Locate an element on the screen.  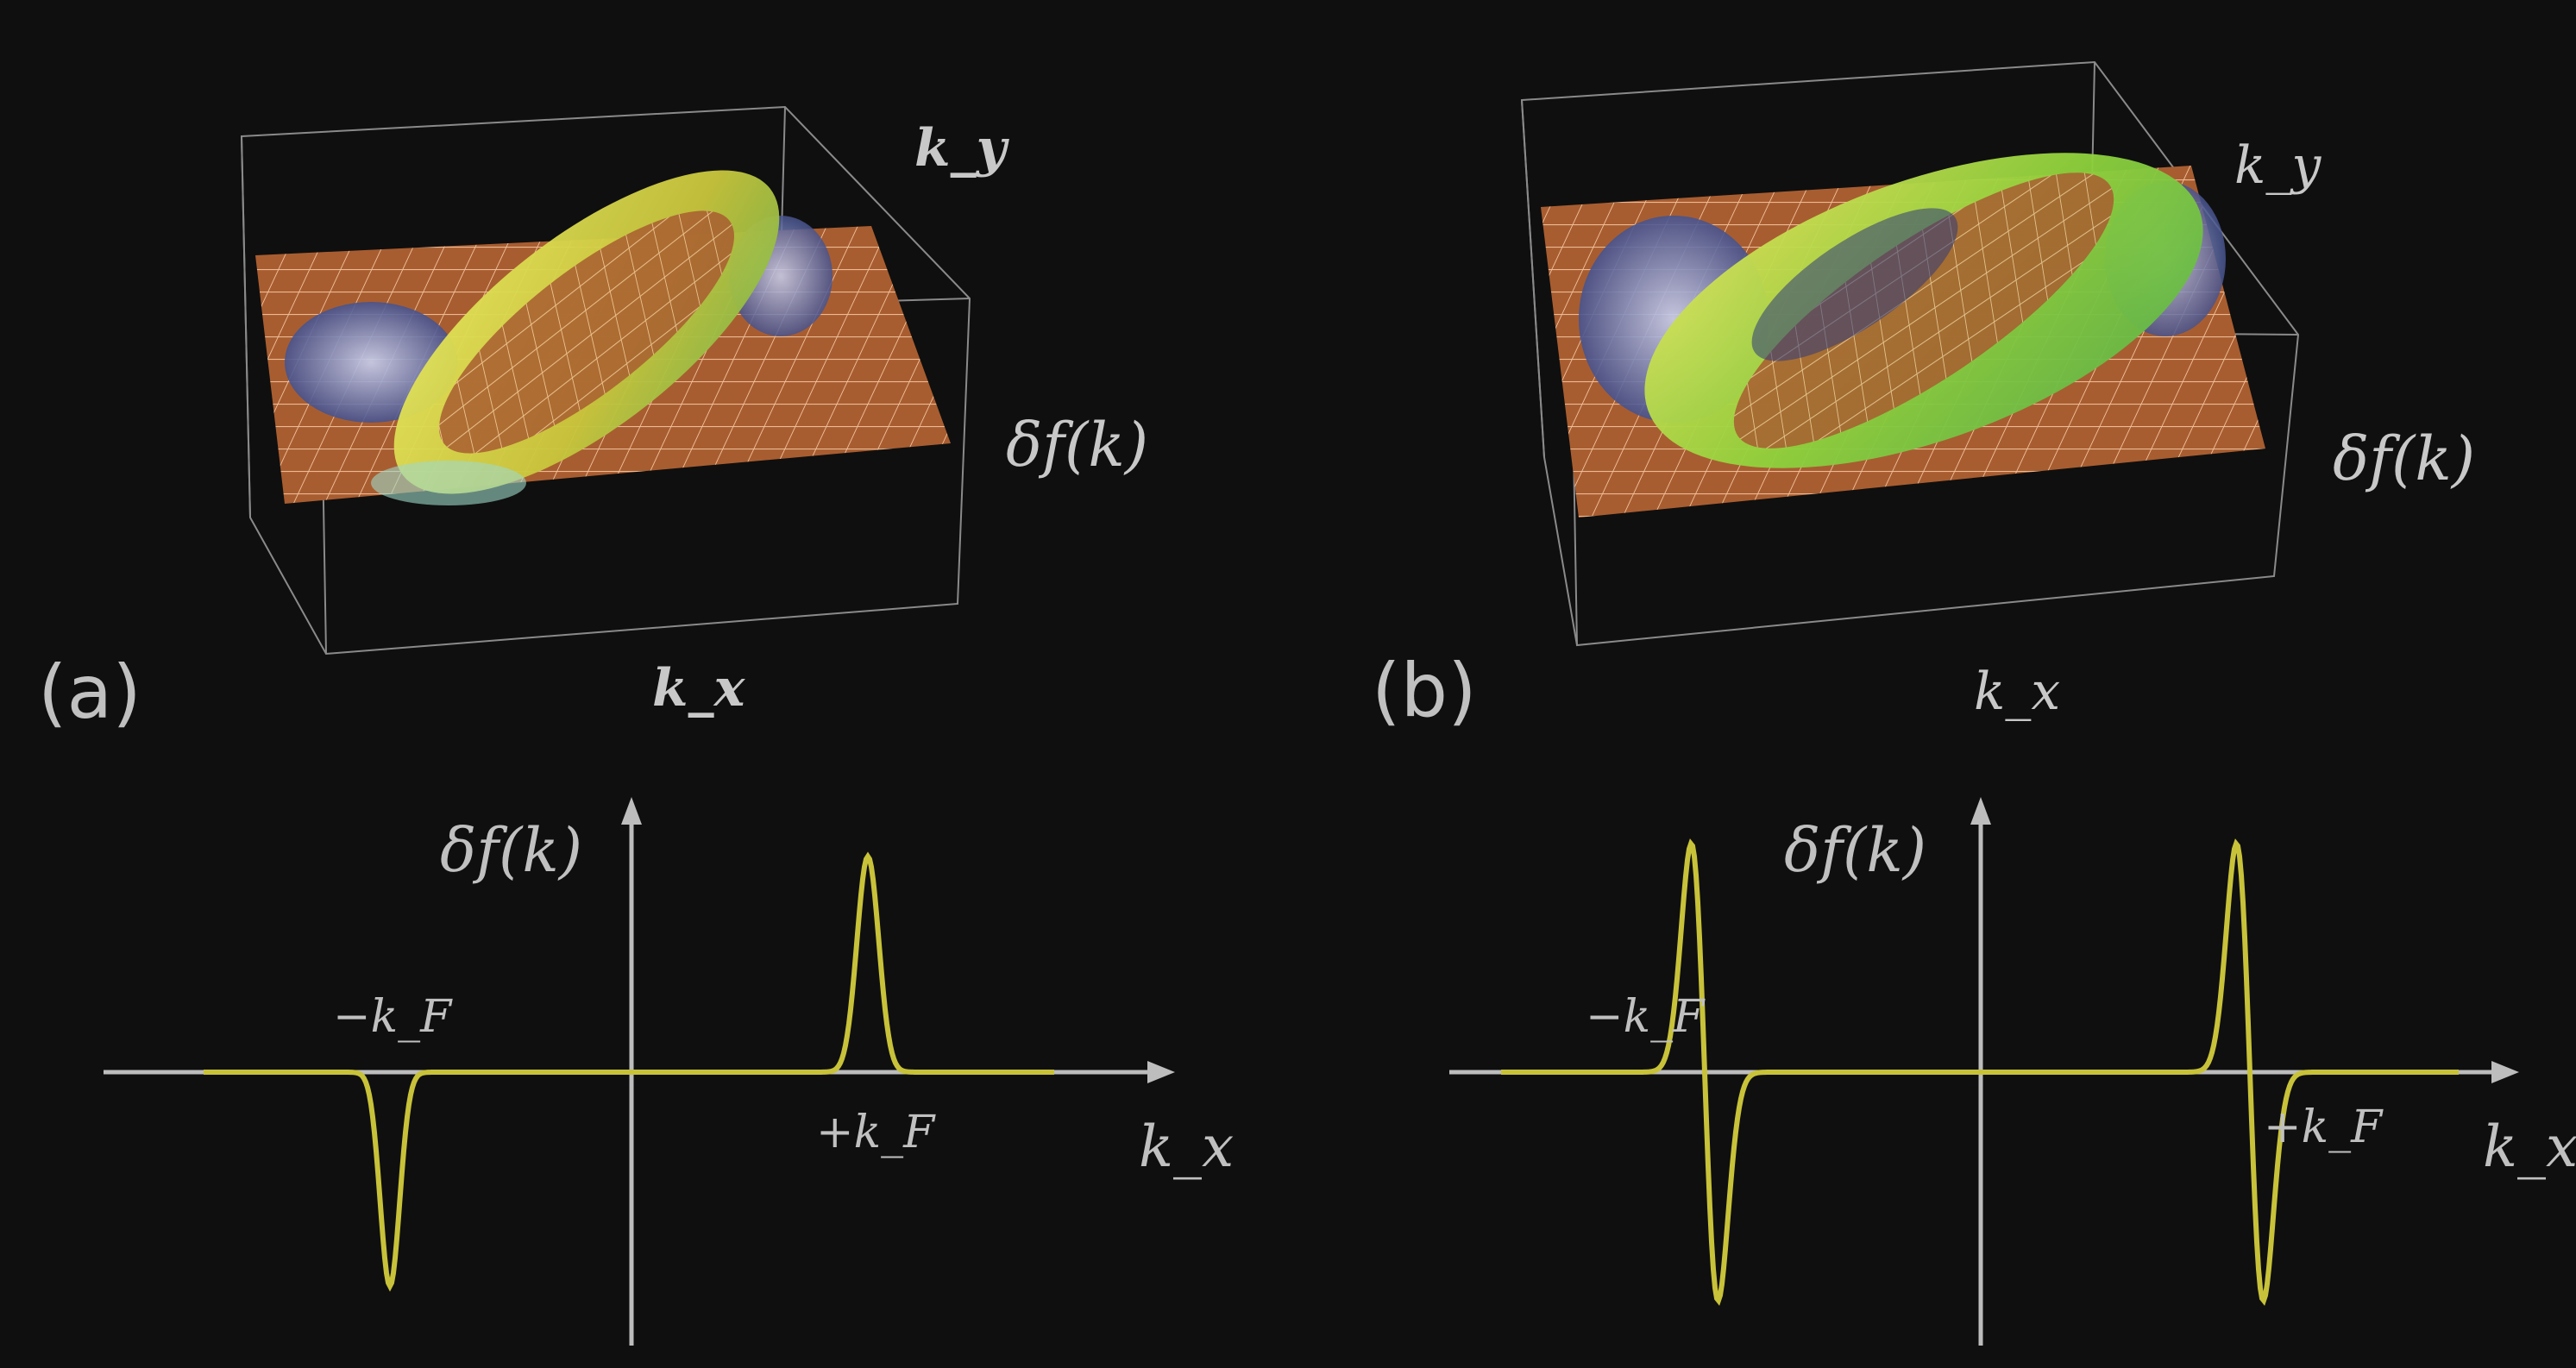
ridge-b-inner is located at coordinates (1923, 311).